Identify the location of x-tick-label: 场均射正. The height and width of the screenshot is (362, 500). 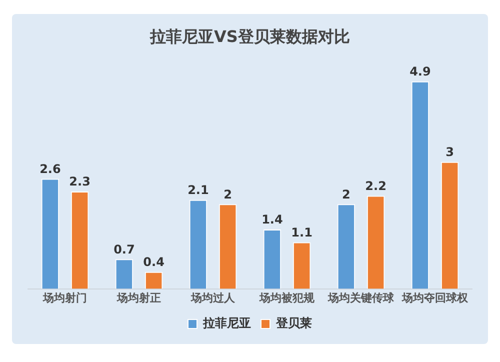
(138, 297).